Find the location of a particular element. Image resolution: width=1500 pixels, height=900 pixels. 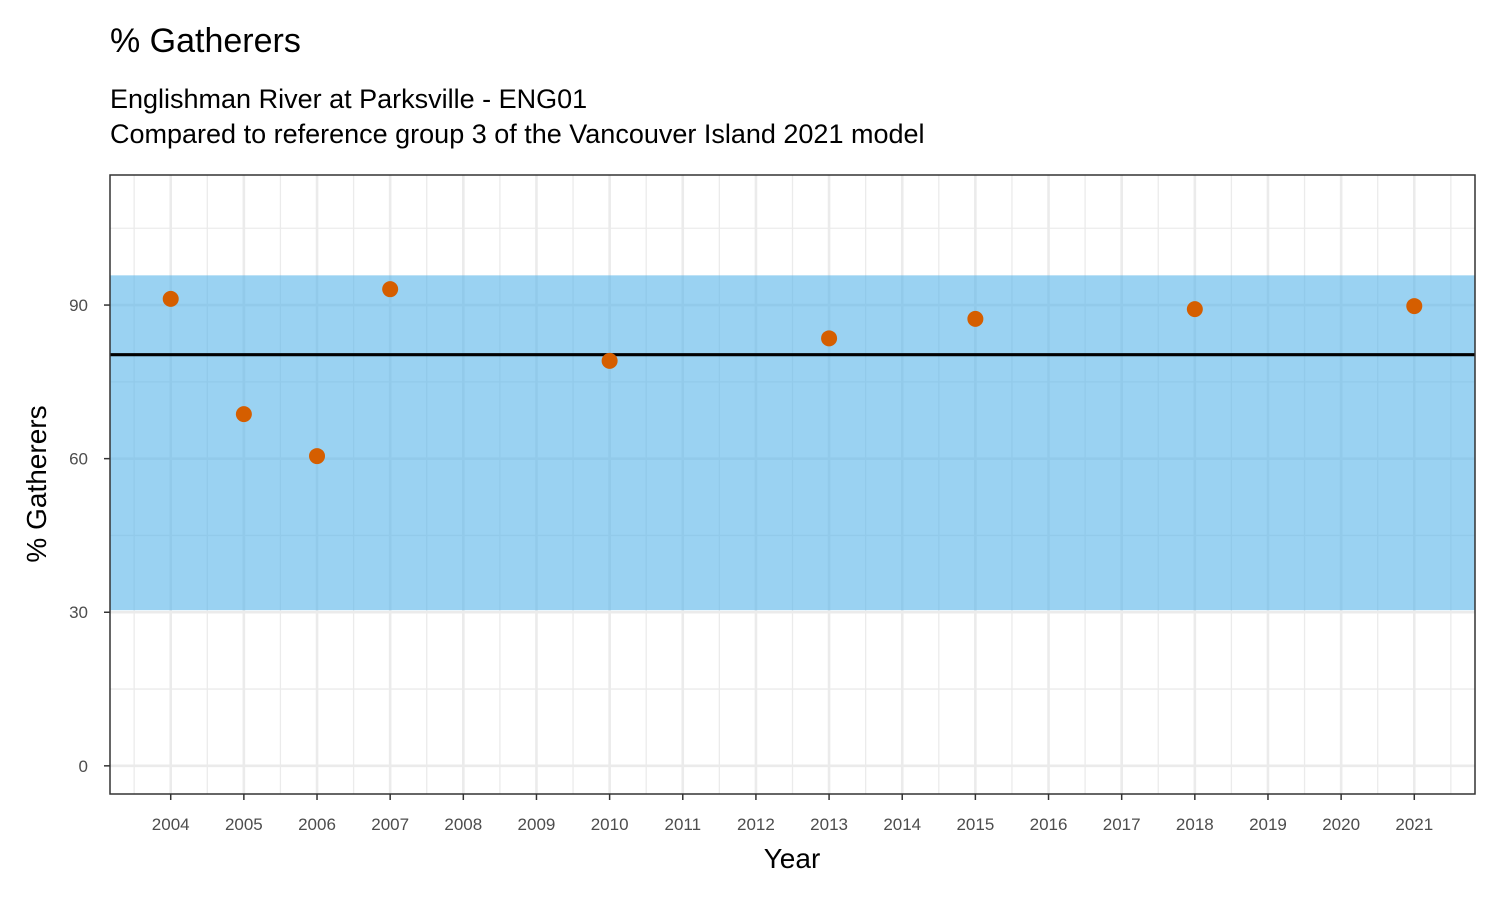

x-tick-label: 2006 is located at coordinates (317, 824).